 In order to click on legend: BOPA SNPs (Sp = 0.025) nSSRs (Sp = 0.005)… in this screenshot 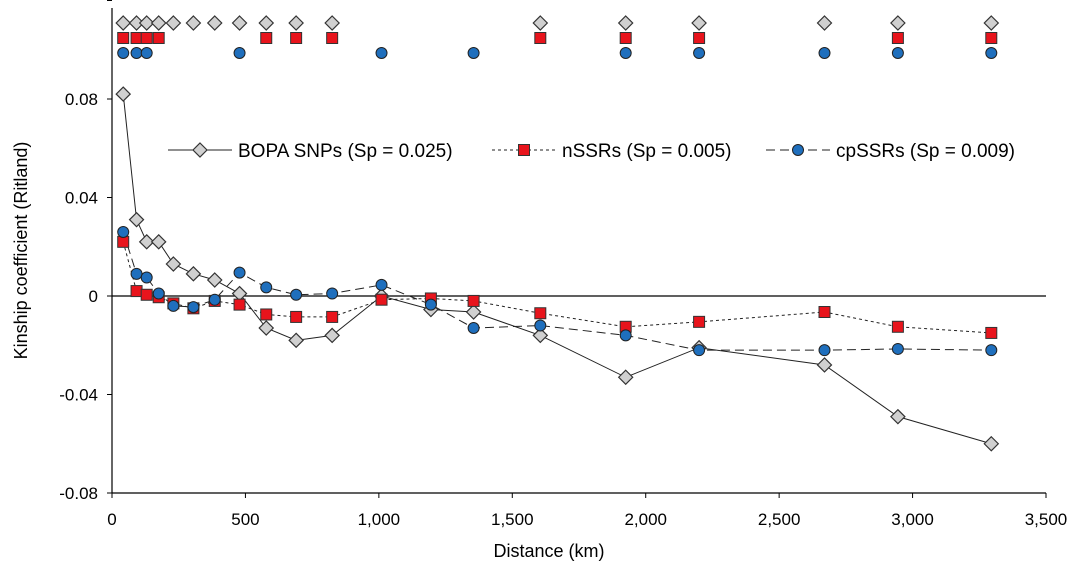, I will do `click(591, 151)`.